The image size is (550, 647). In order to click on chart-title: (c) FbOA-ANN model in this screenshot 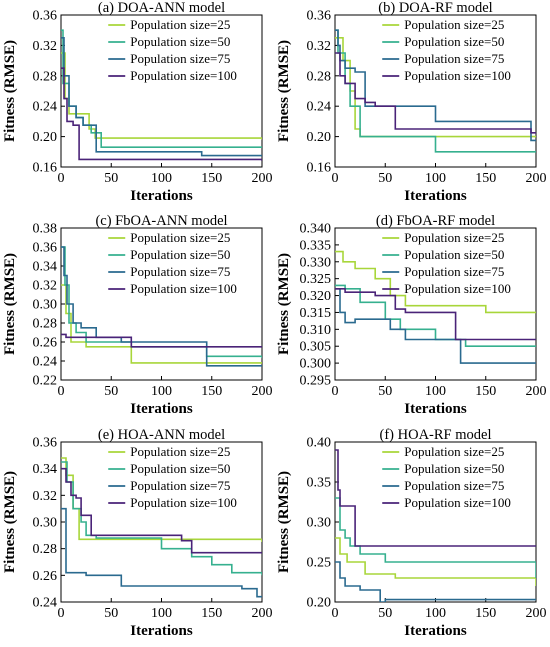, I will do `click(161, 221)`.